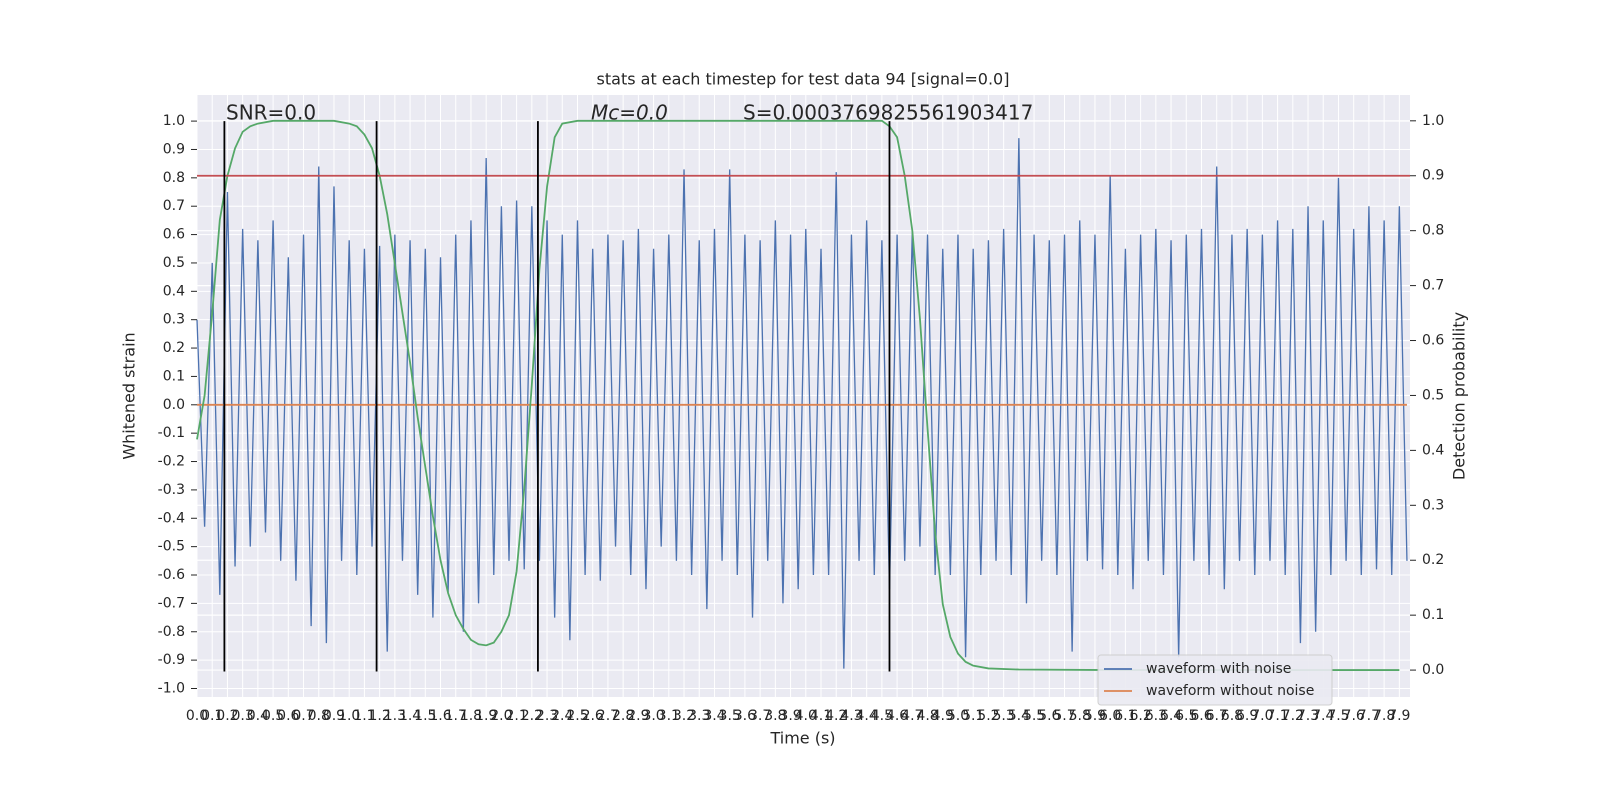 The height and width of the screenshot is (800, 1600). I want to click on y-tick-label: -1.0, so click(171, 688).